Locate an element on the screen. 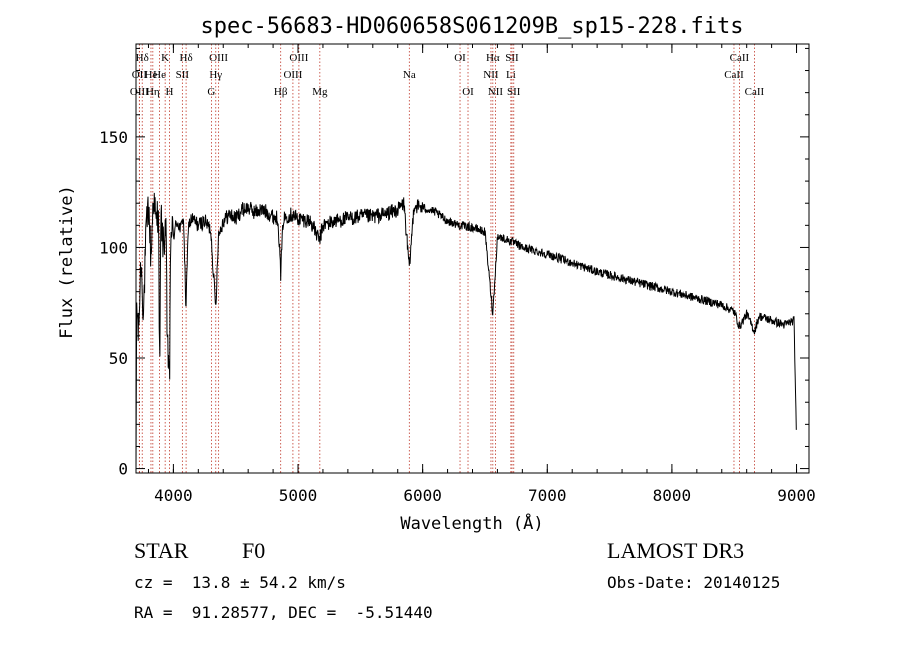  x-tick-label-8000: 8000 is located at coordinates (672, 495).